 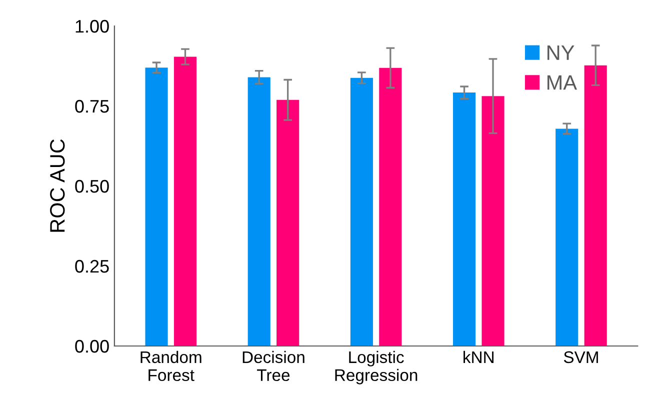 What do you see at coordinates (92, 186) in the screenshot?
I see `y-tick-label: 0.50` at bounding box center [92, 186].